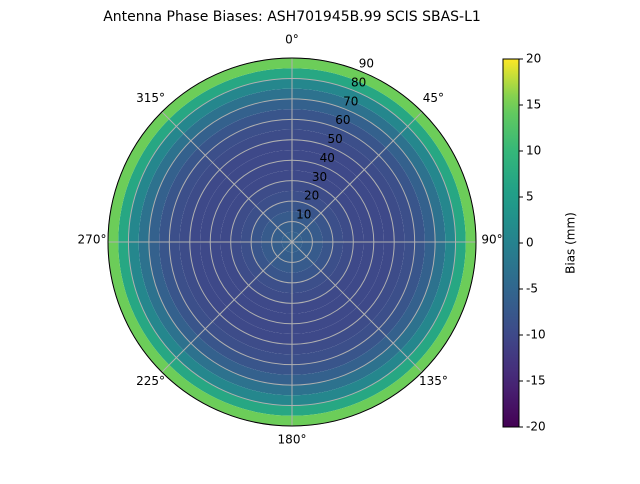 This screenshot has width=640, height=484. I want to click on colorbar-tick-label: 0, so click(530, 243).